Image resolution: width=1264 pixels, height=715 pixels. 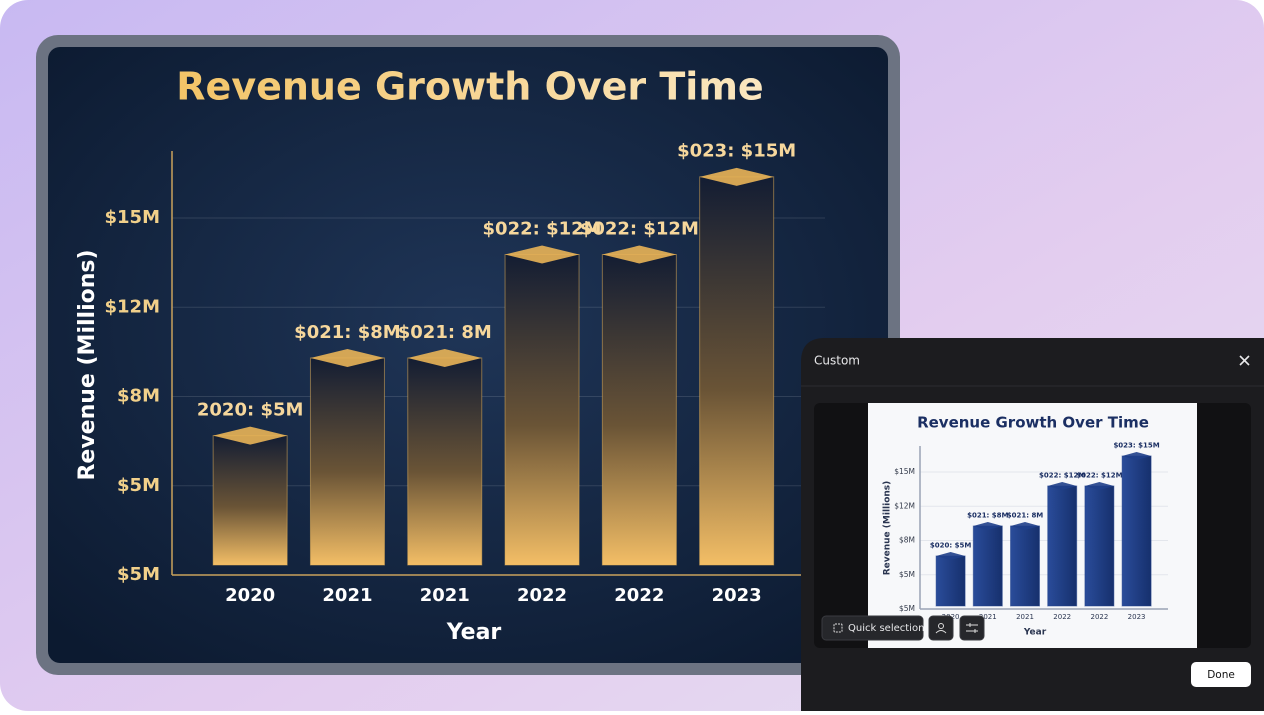 What do you see at coordinates (837, 361) in the screenshot?
I see `dialog-title: Custom` at bounding box center [837, 361].